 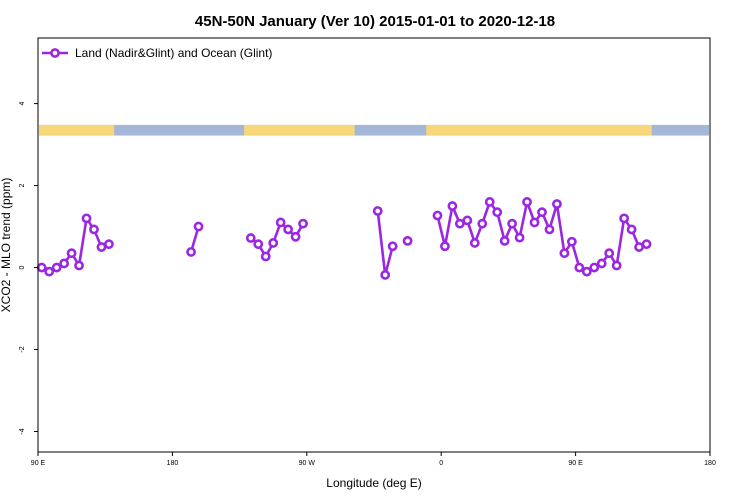 What do you see at coordinates (344, 238) in the screenshot?
I see `series-layer` at bounding box center [344, 238].